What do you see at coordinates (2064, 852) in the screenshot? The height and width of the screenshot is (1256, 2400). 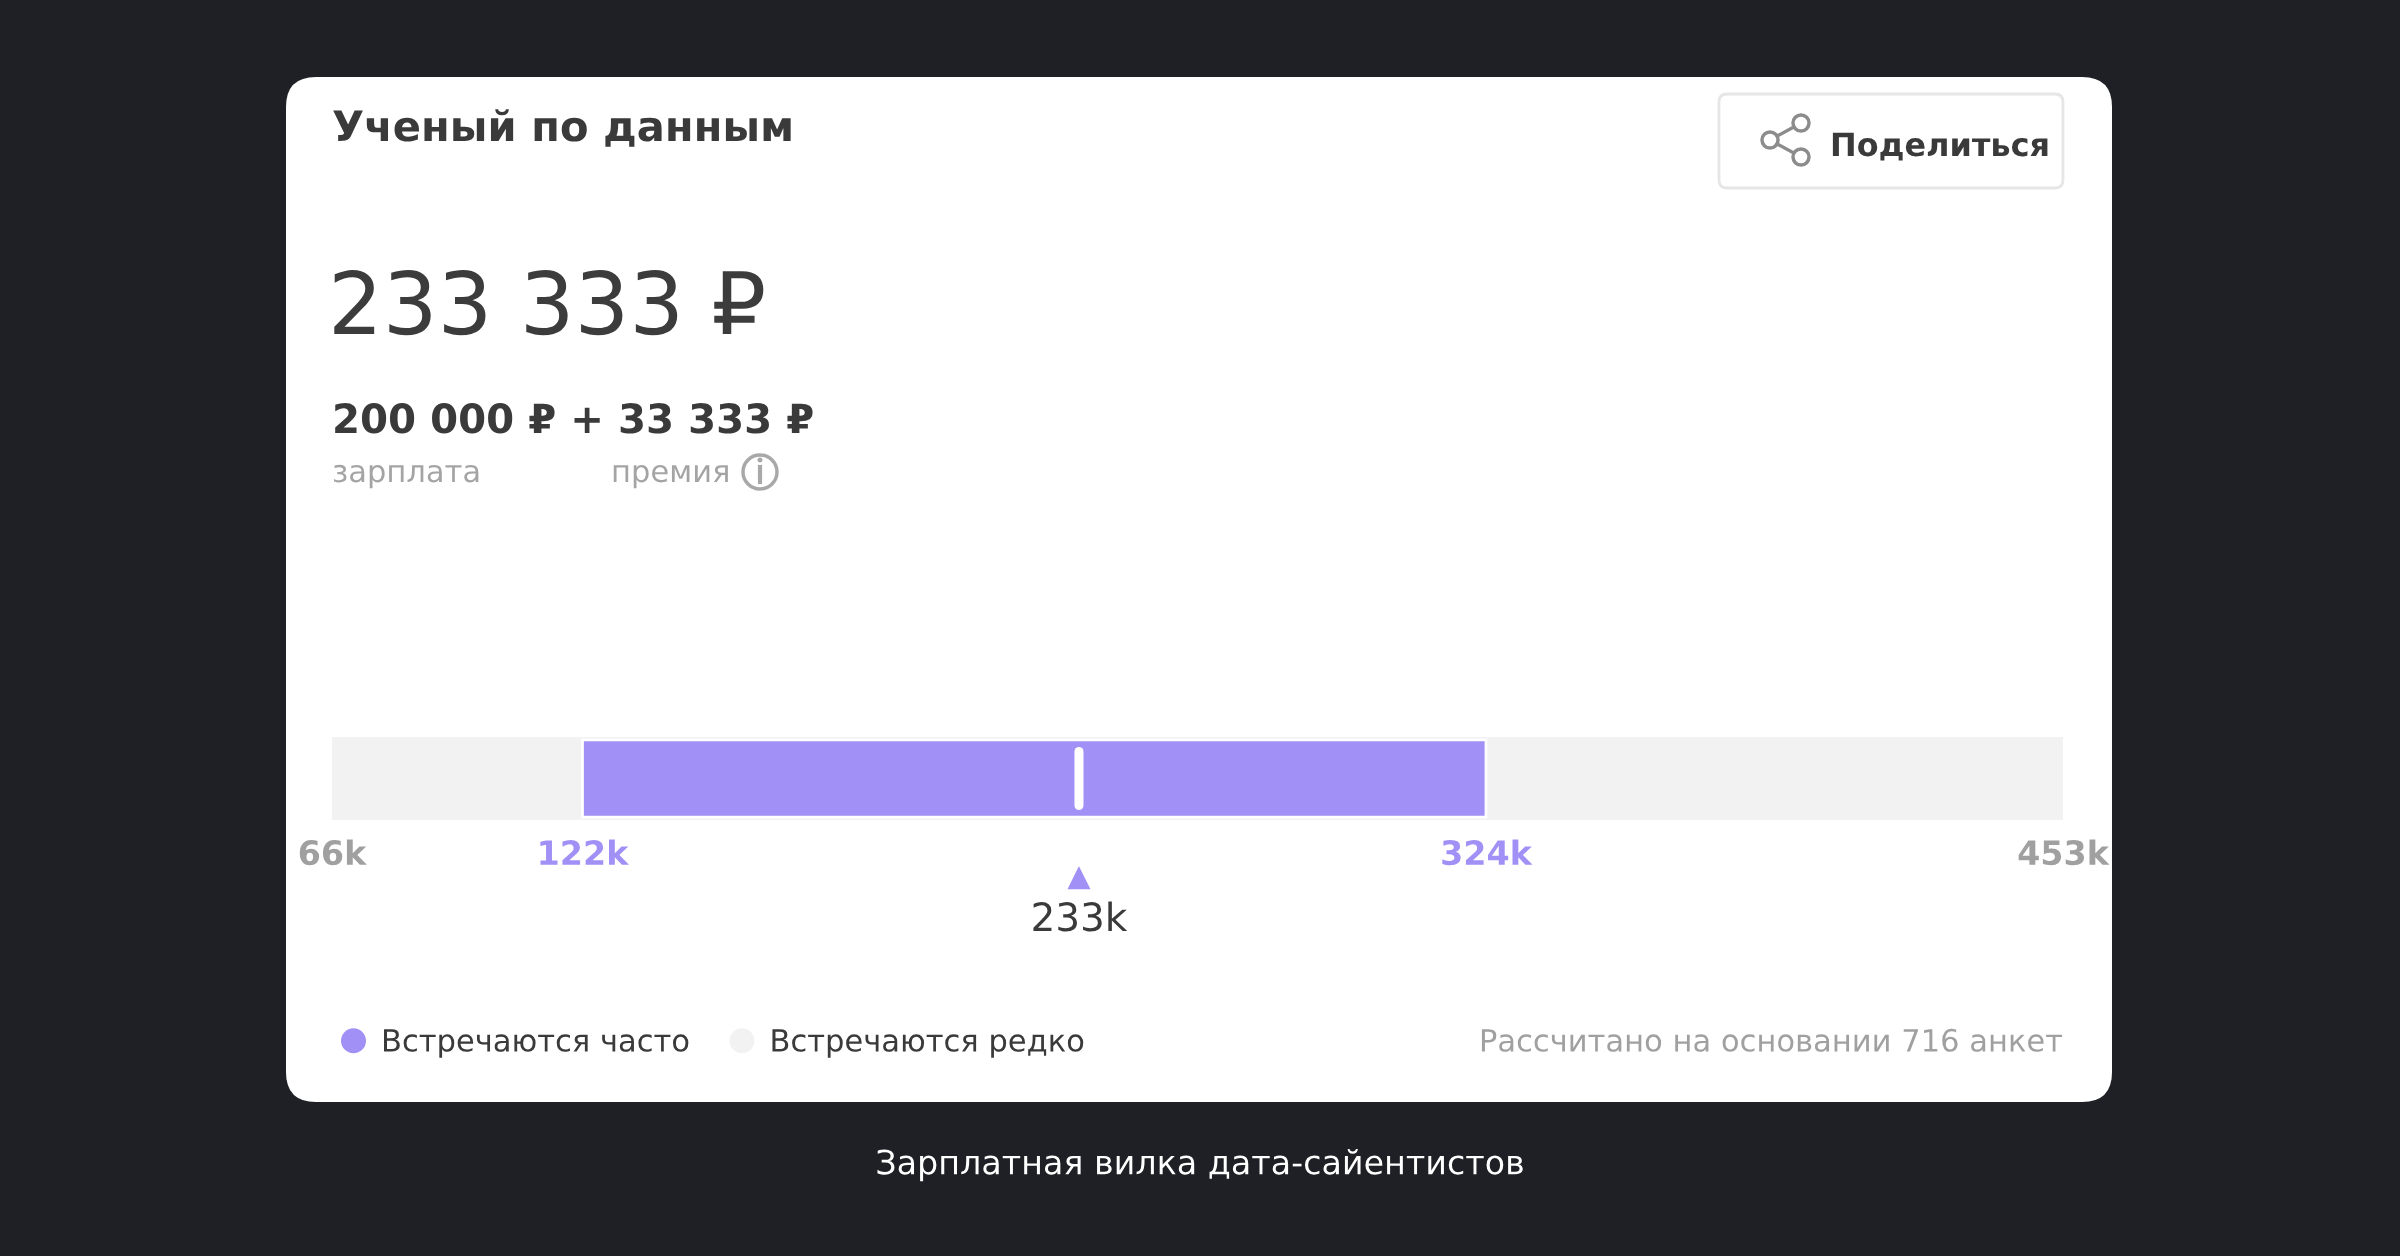 I see `x-tick-label: 453k` at bounding box center [2064, 852].